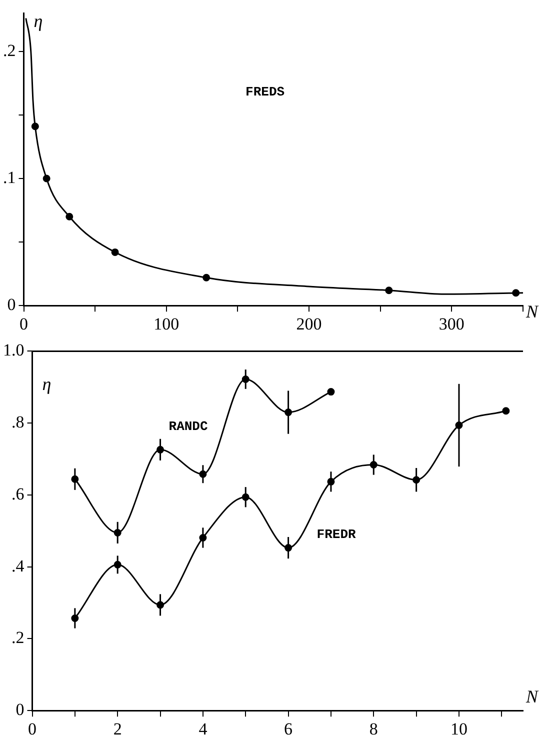 The image size is (541, 747). I want to click on x-tick-label: 2, so click(117, 728).